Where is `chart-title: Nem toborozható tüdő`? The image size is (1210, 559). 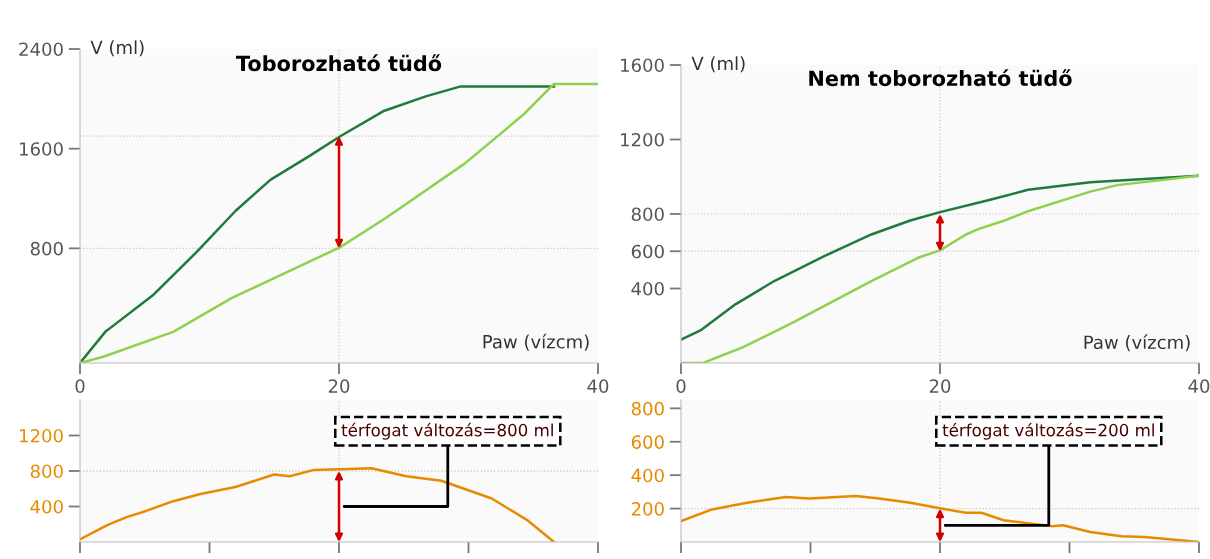 chart-title: Nem toborozható tüdő is located at coordinates (940, 78).